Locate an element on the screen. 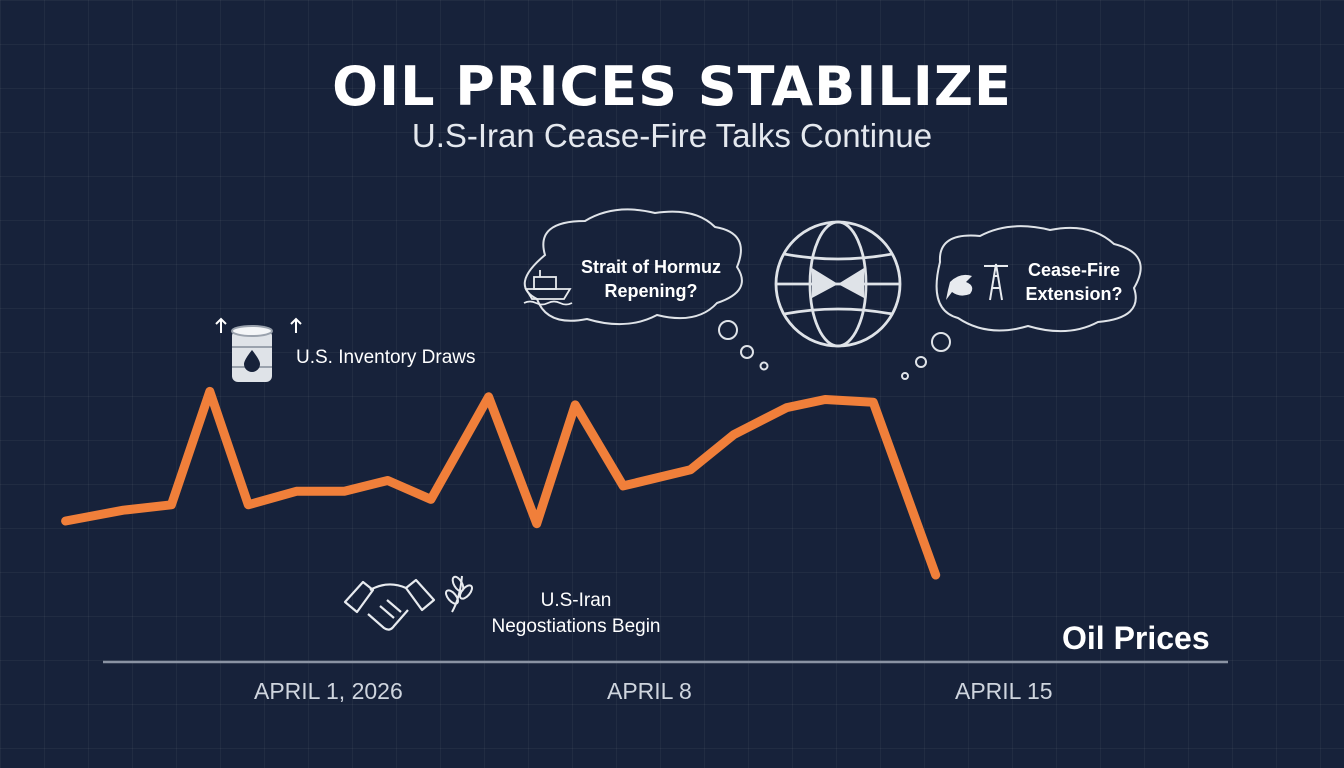 The width and height of the screenshot is (1344, 768). annotation-negotiations-line1: U.S-Iran is located at coordinates (576, 600).